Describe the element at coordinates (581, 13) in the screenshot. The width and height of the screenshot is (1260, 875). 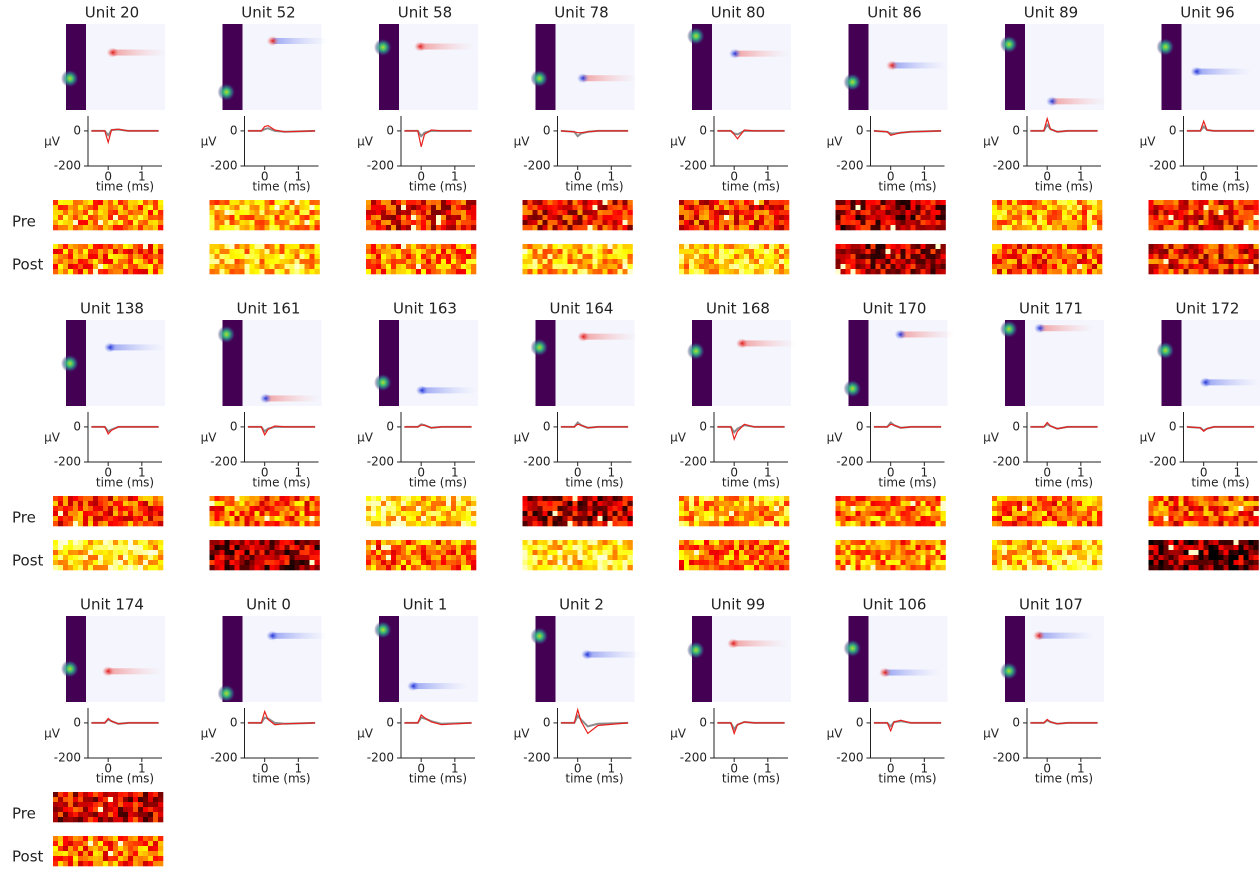
I see `unit-title: Unit 78` at that location.